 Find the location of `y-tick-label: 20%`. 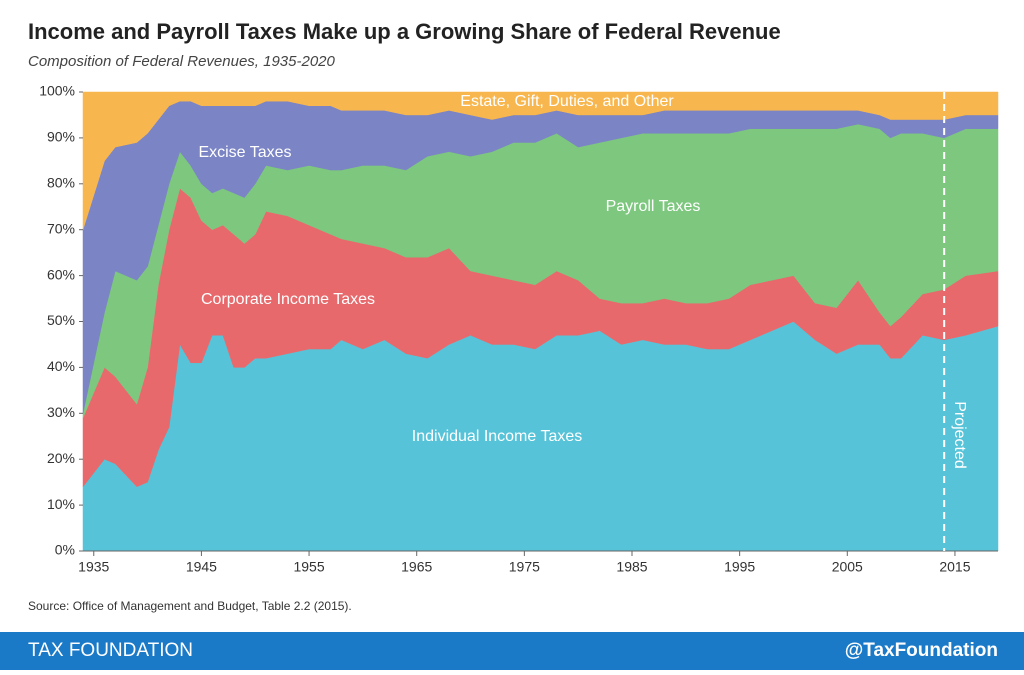

y-tick-label: 20% is located at coordinates (61, 458).